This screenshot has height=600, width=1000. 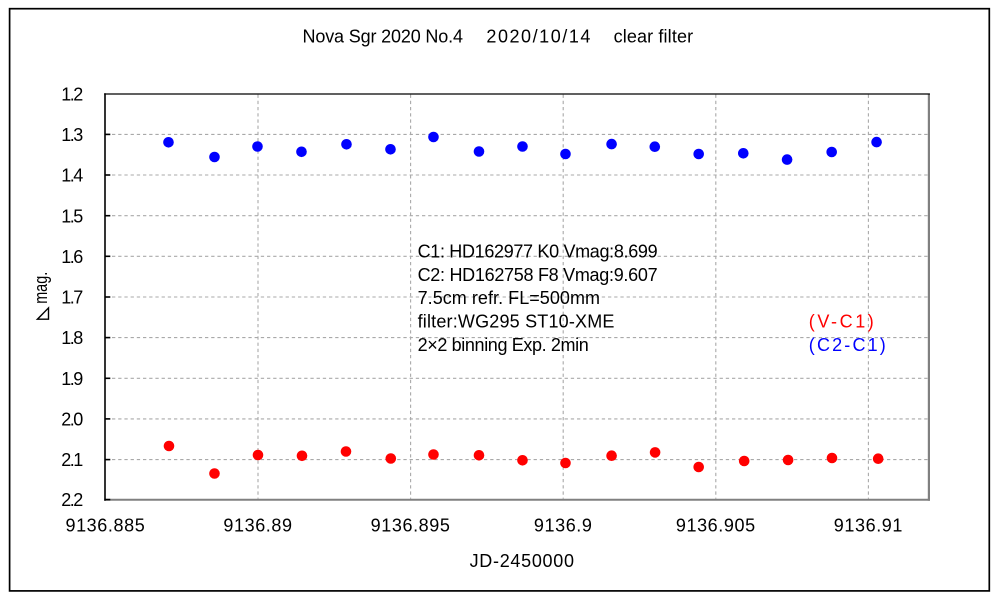 What do you see at coordinates (72, 94) in the screenshot?
I see `svg-text: 1.2` at bounding box center [72, 94].